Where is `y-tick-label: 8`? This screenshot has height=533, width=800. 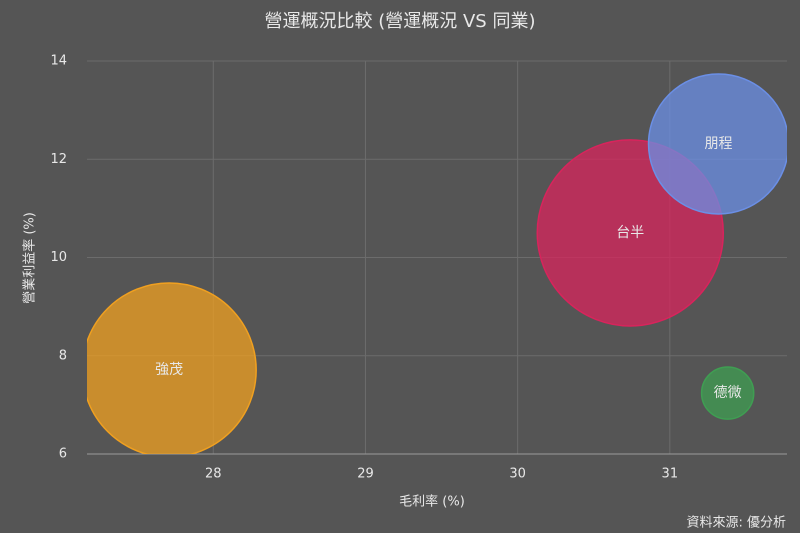
y-tick-label: 8 is located at coordinates (63, 355).